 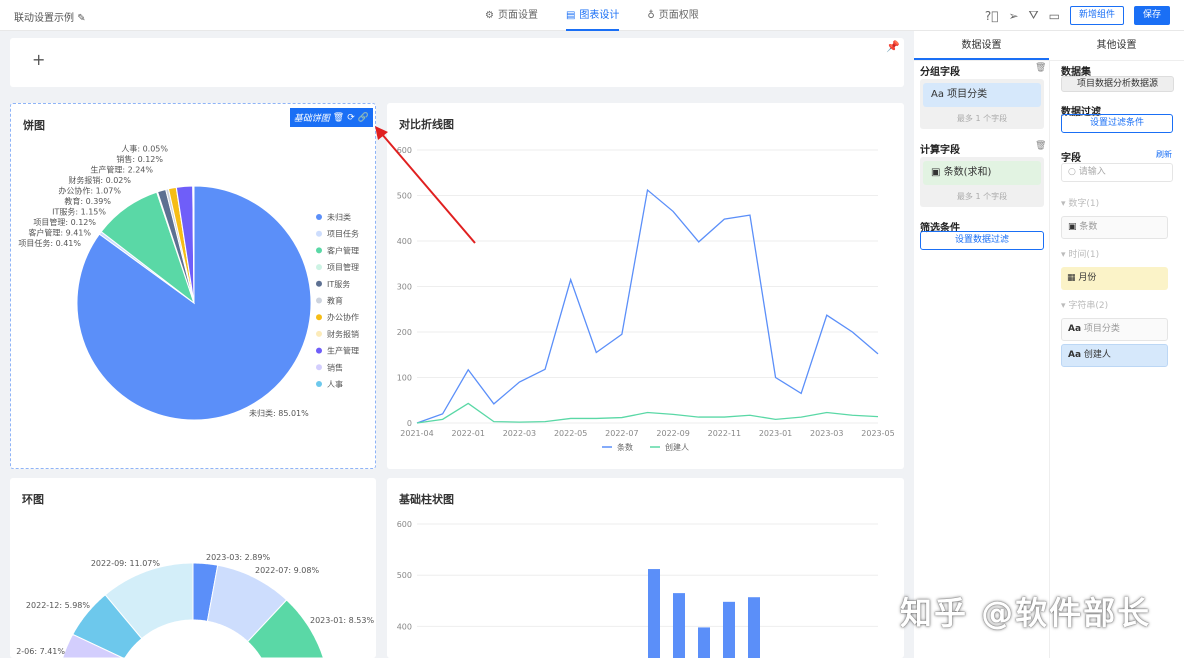 I want to click on lock-icon: ♁, so click(x=651, y=15).